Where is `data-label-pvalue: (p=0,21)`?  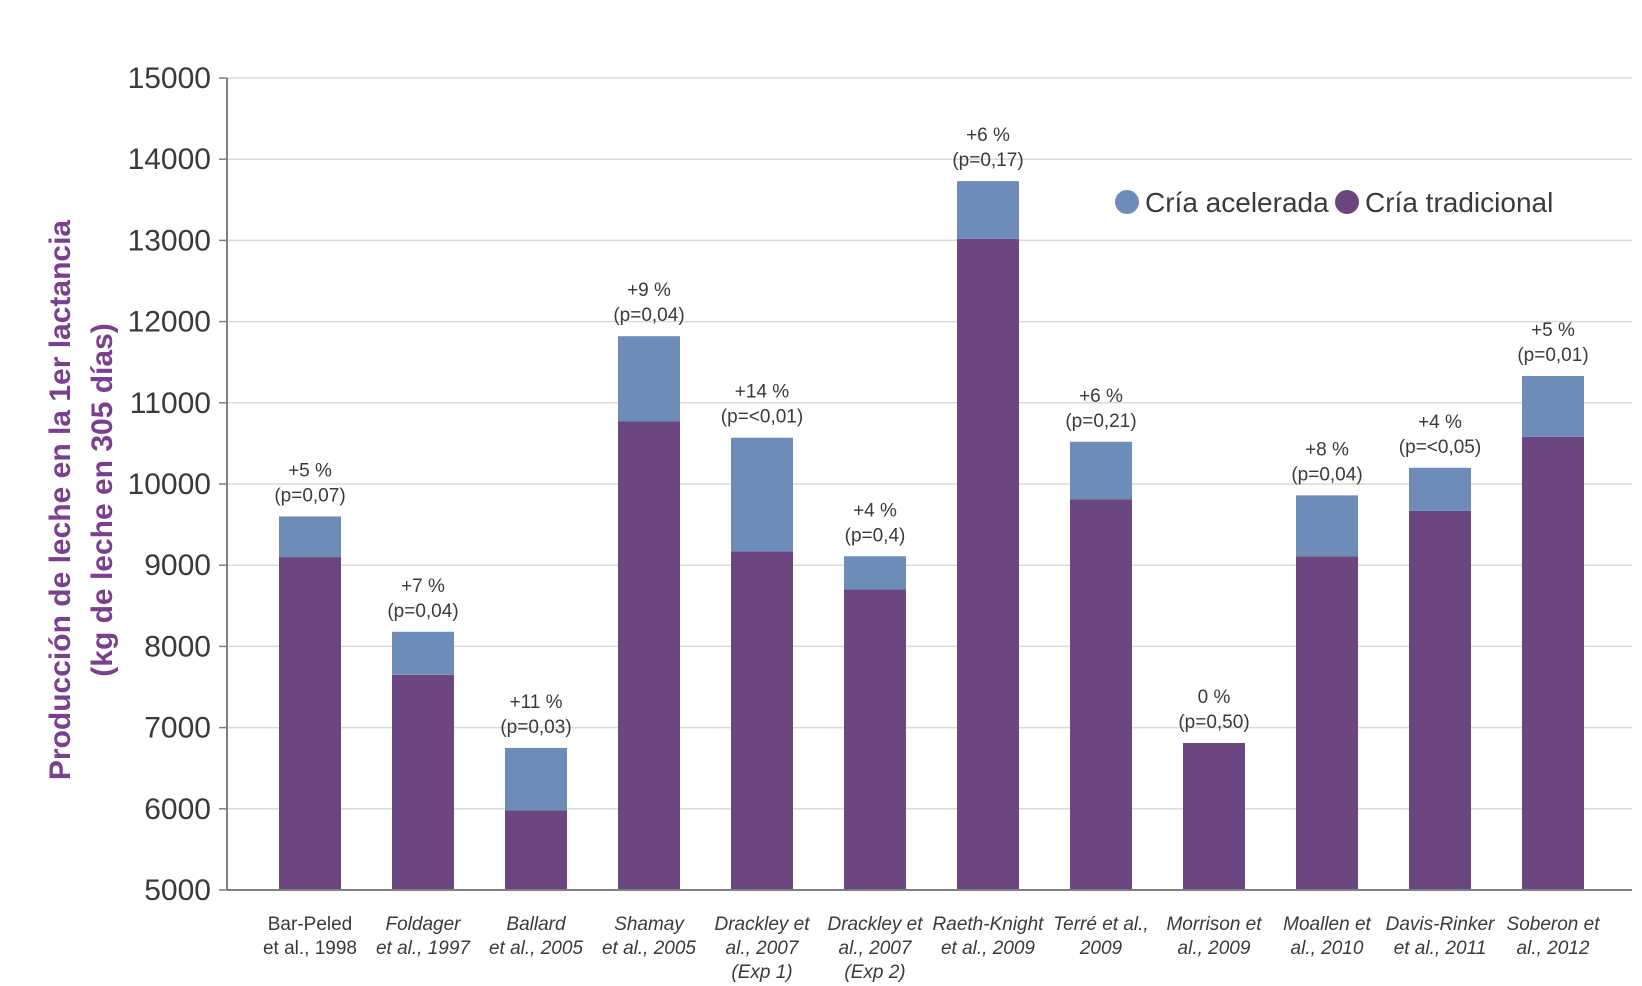 data-label-pvalue: (p=0,21) is located at coordinates (1100, 421).